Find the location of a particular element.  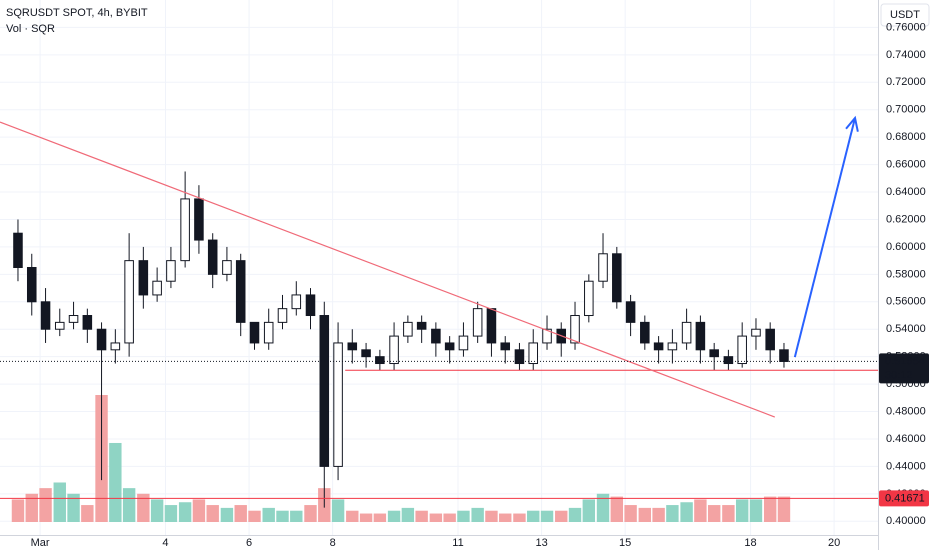

x-tick-label: 20 is located at coordinates (834, 543).